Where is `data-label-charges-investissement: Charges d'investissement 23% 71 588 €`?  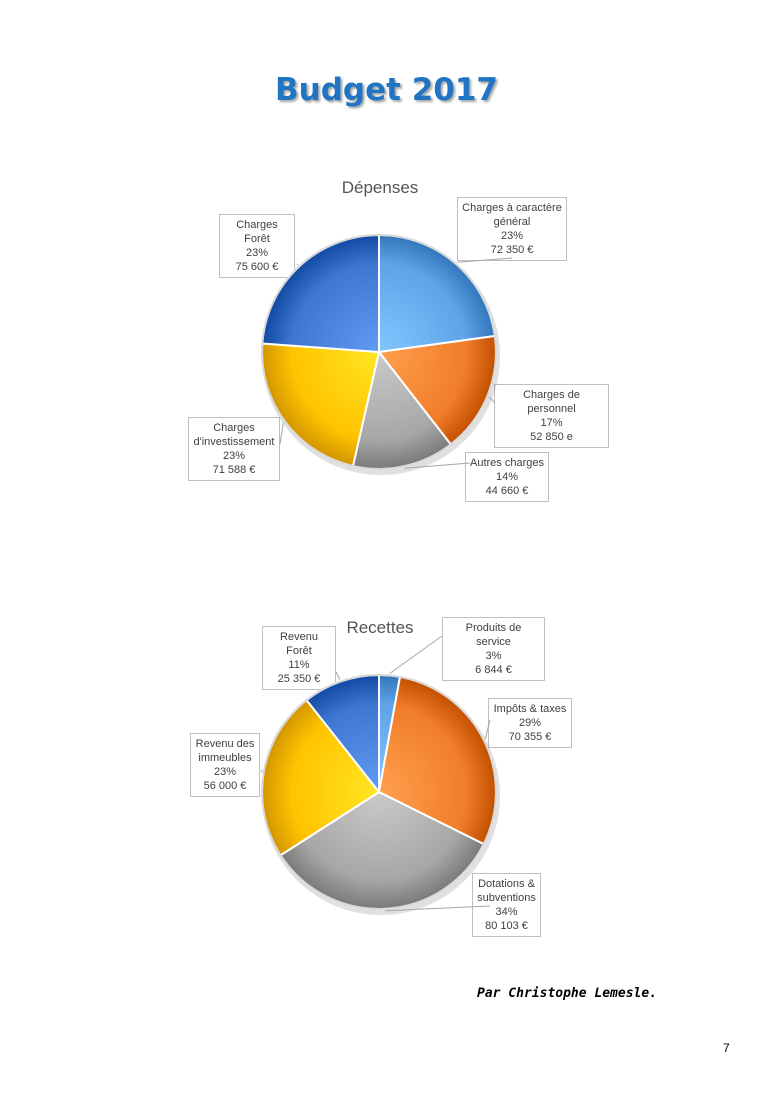
data-label-charges-investissement: Charges d'investissement 23% 71 588 € is located at coordinates (234, 449).